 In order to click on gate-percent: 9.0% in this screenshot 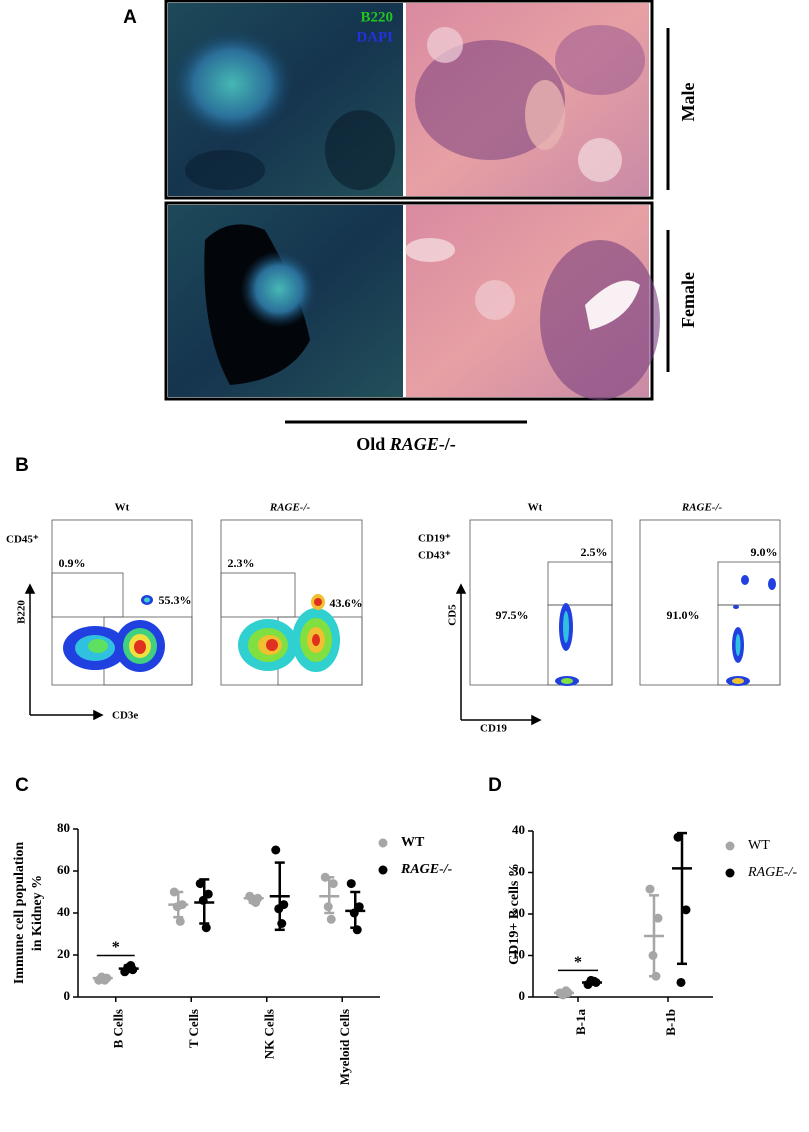, I will do `click(764, 552)`.